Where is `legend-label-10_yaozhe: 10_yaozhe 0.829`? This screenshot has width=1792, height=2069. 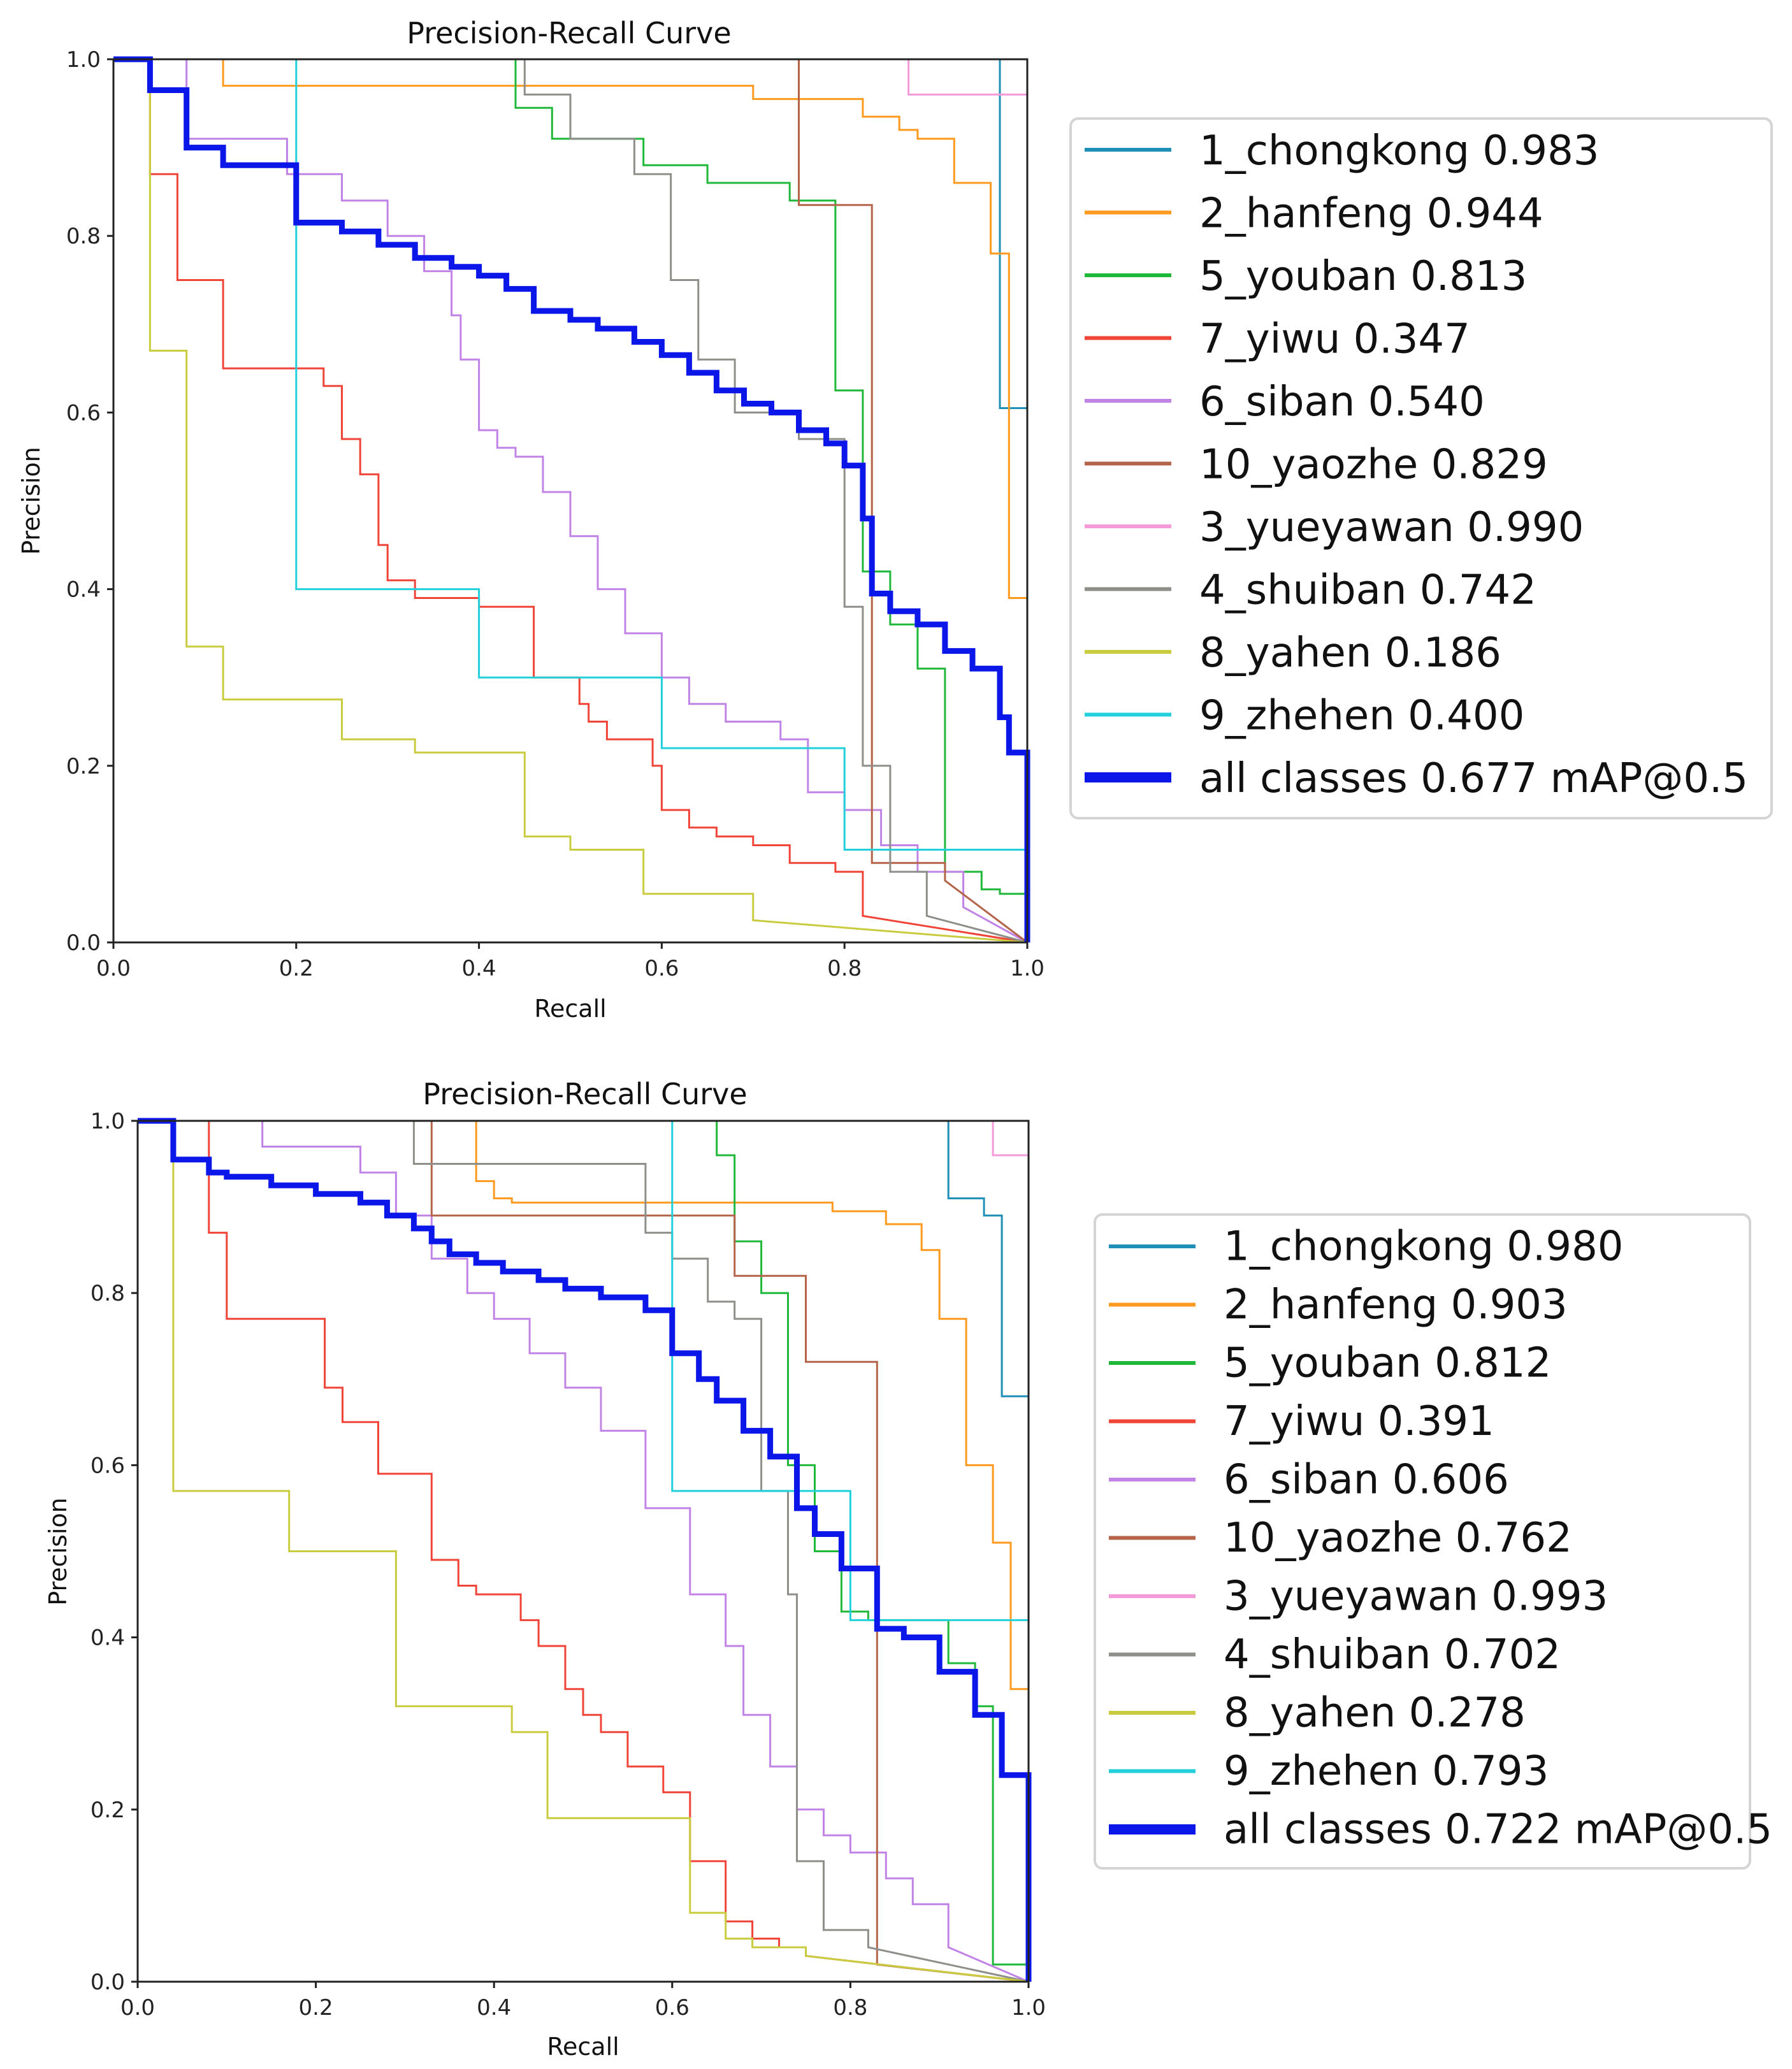
legend-label-10_yaozhe: 10_yaozhe 0.829 is located at coordinates (1373, 465).